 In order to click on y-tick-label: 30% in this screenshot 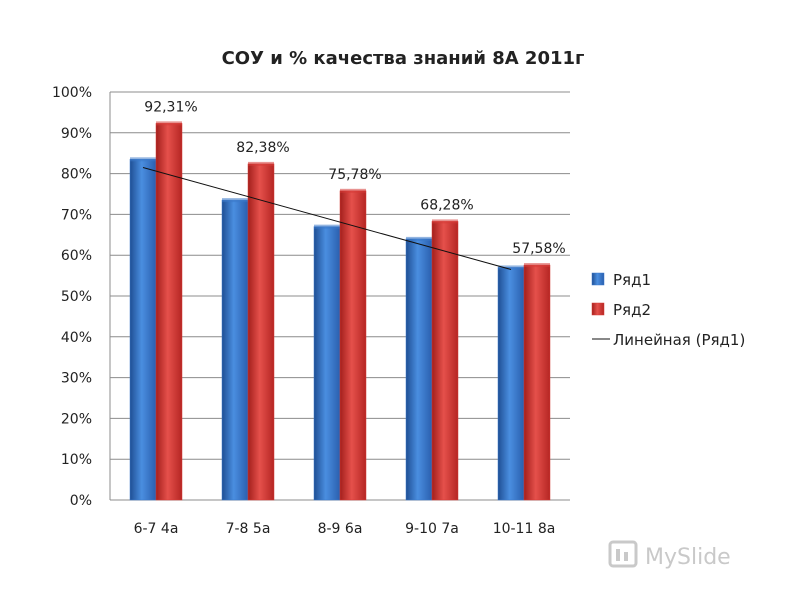, I will do `click(76, 379)`.